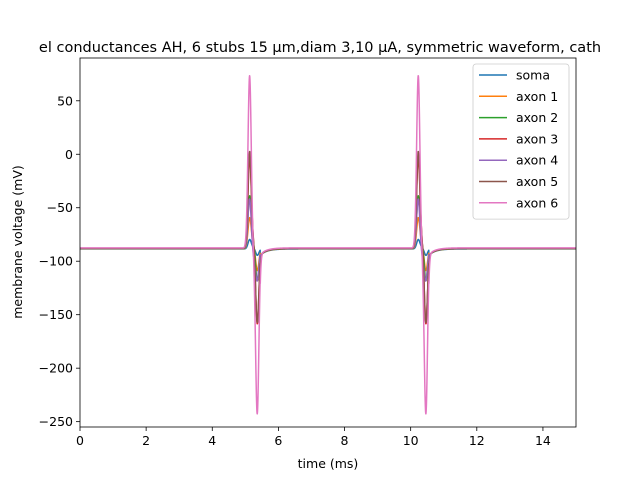  What do you see at coordinates (537, 202) in the screenshot?
I see `legend-entry-label: axon 6` at bounding box center [537, 202].